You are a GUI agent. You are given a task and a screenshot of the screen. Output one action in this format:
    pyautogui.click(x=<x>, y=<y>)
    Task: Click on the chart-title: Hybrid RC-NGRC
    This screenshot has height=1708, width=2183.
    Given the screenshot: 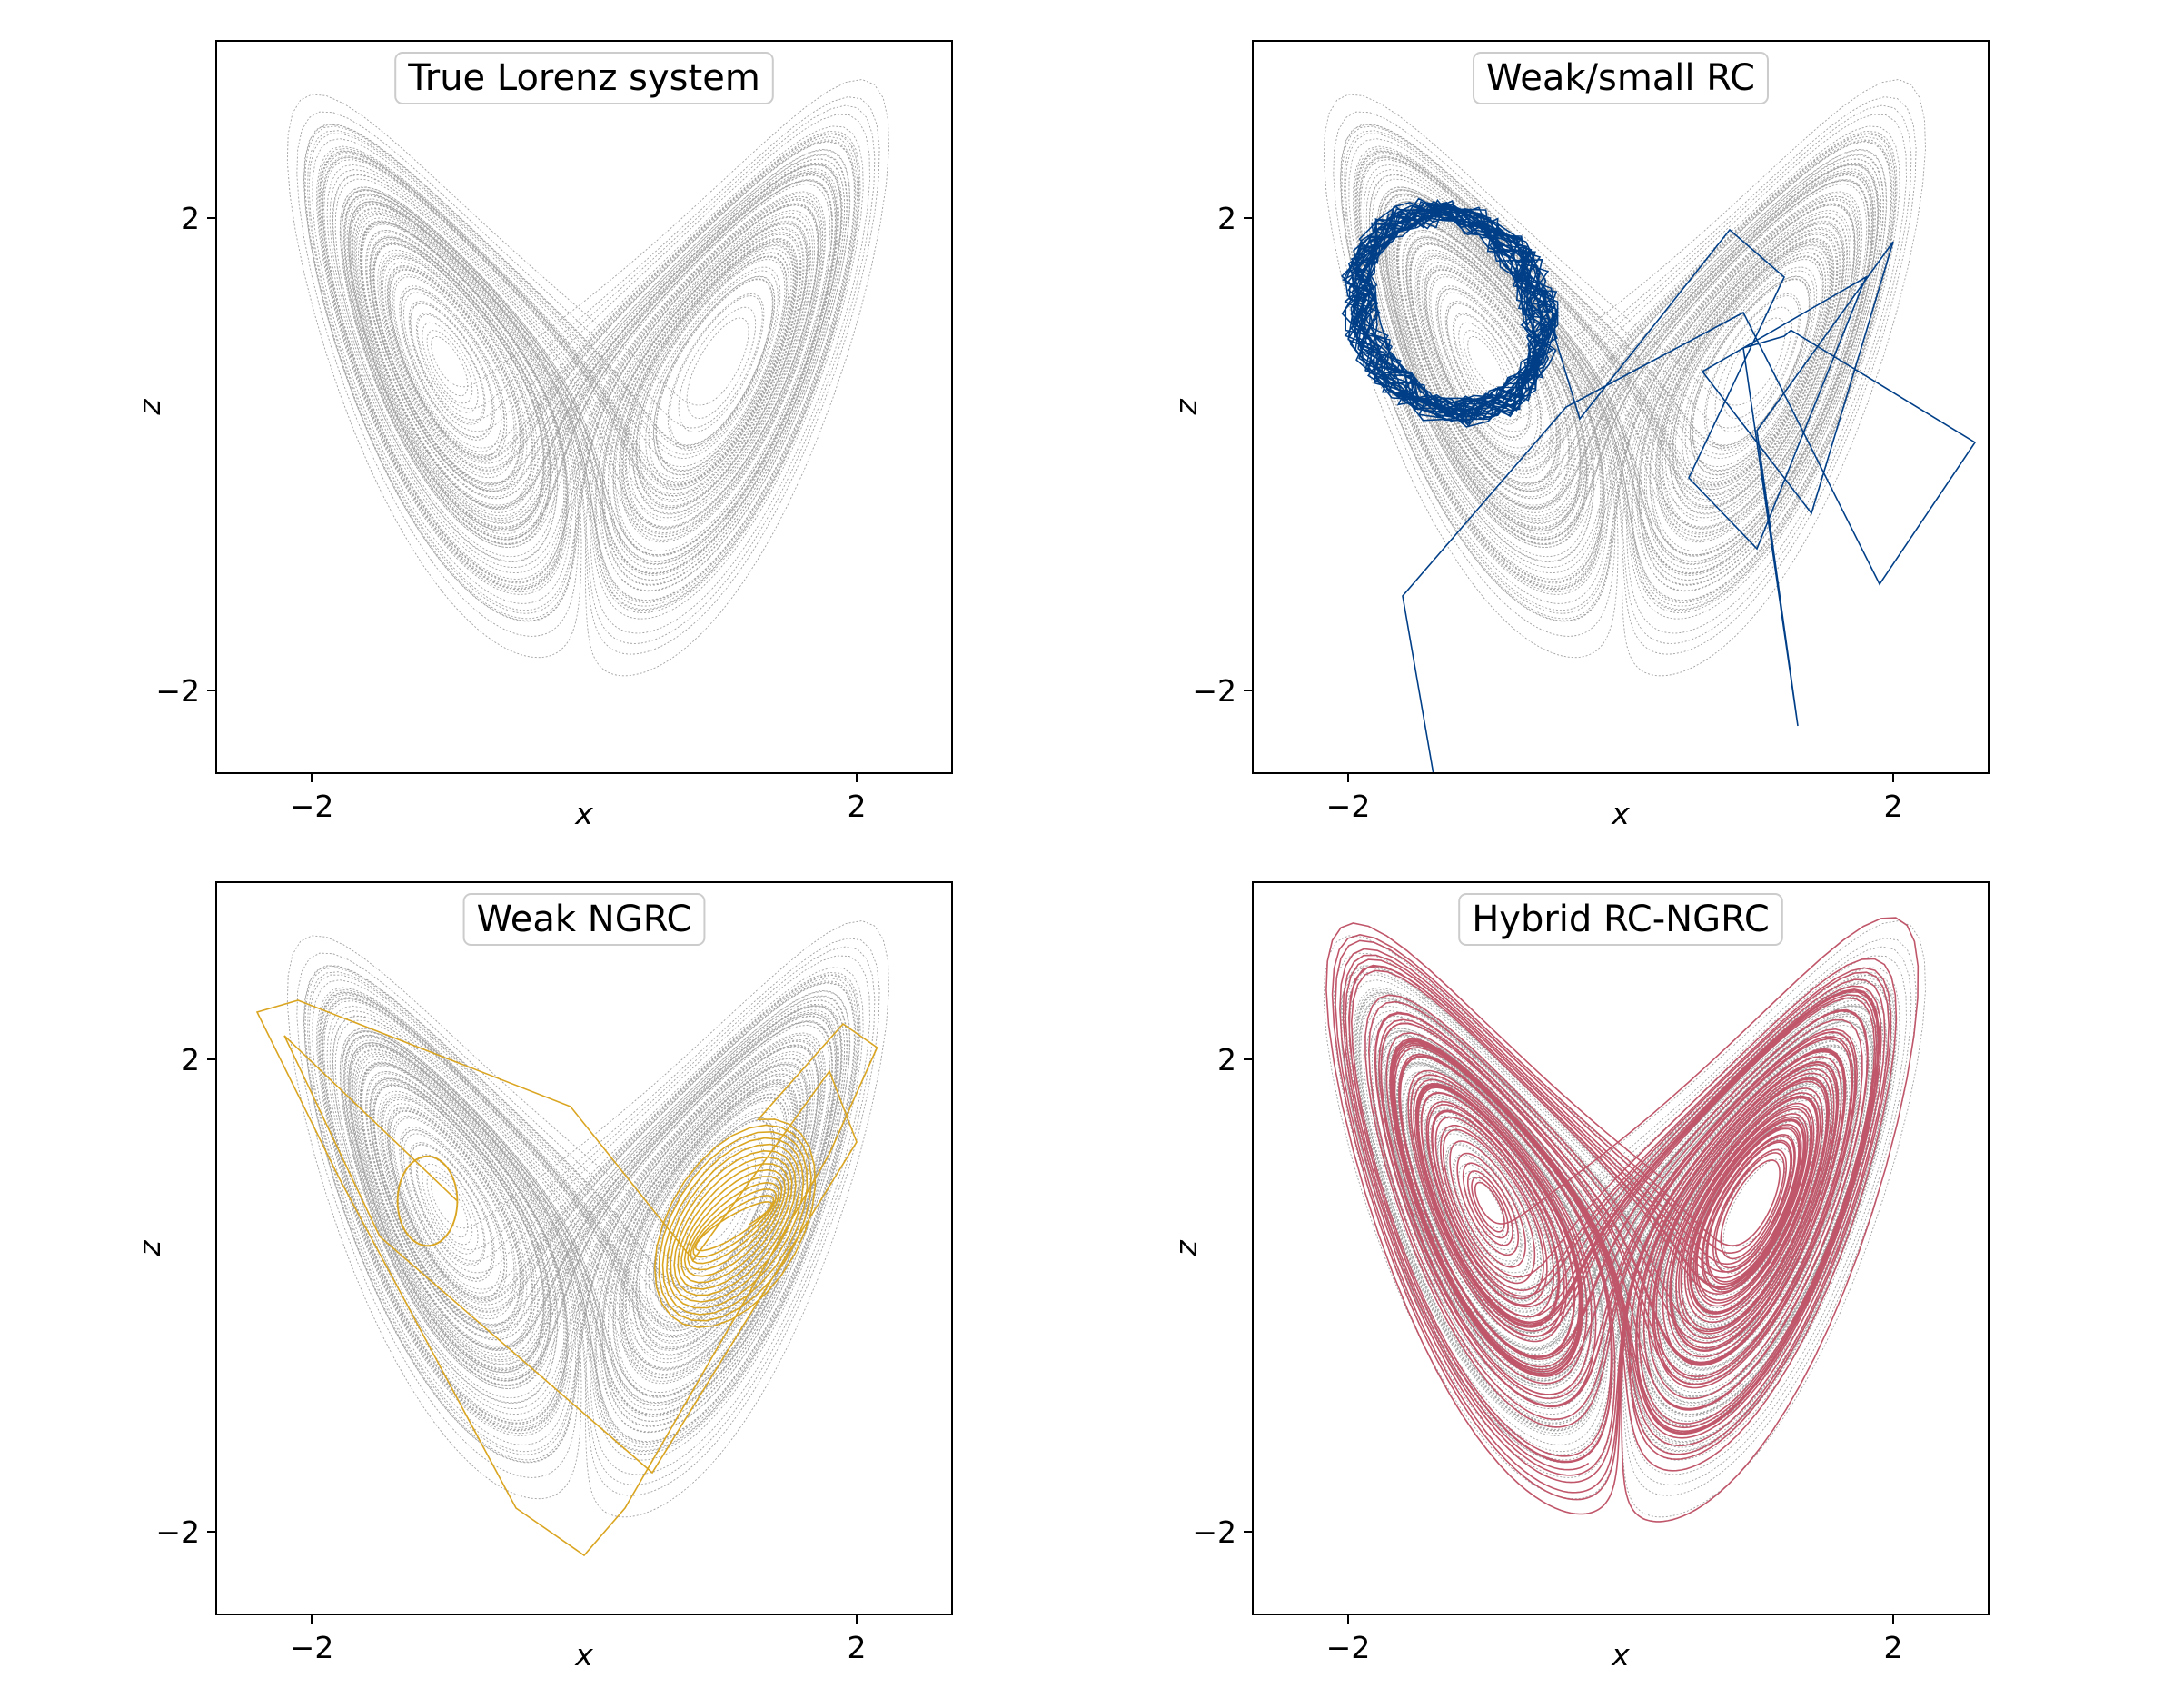 What is the action you would take?
    pyautogui.click(x=1621, y=919)
    